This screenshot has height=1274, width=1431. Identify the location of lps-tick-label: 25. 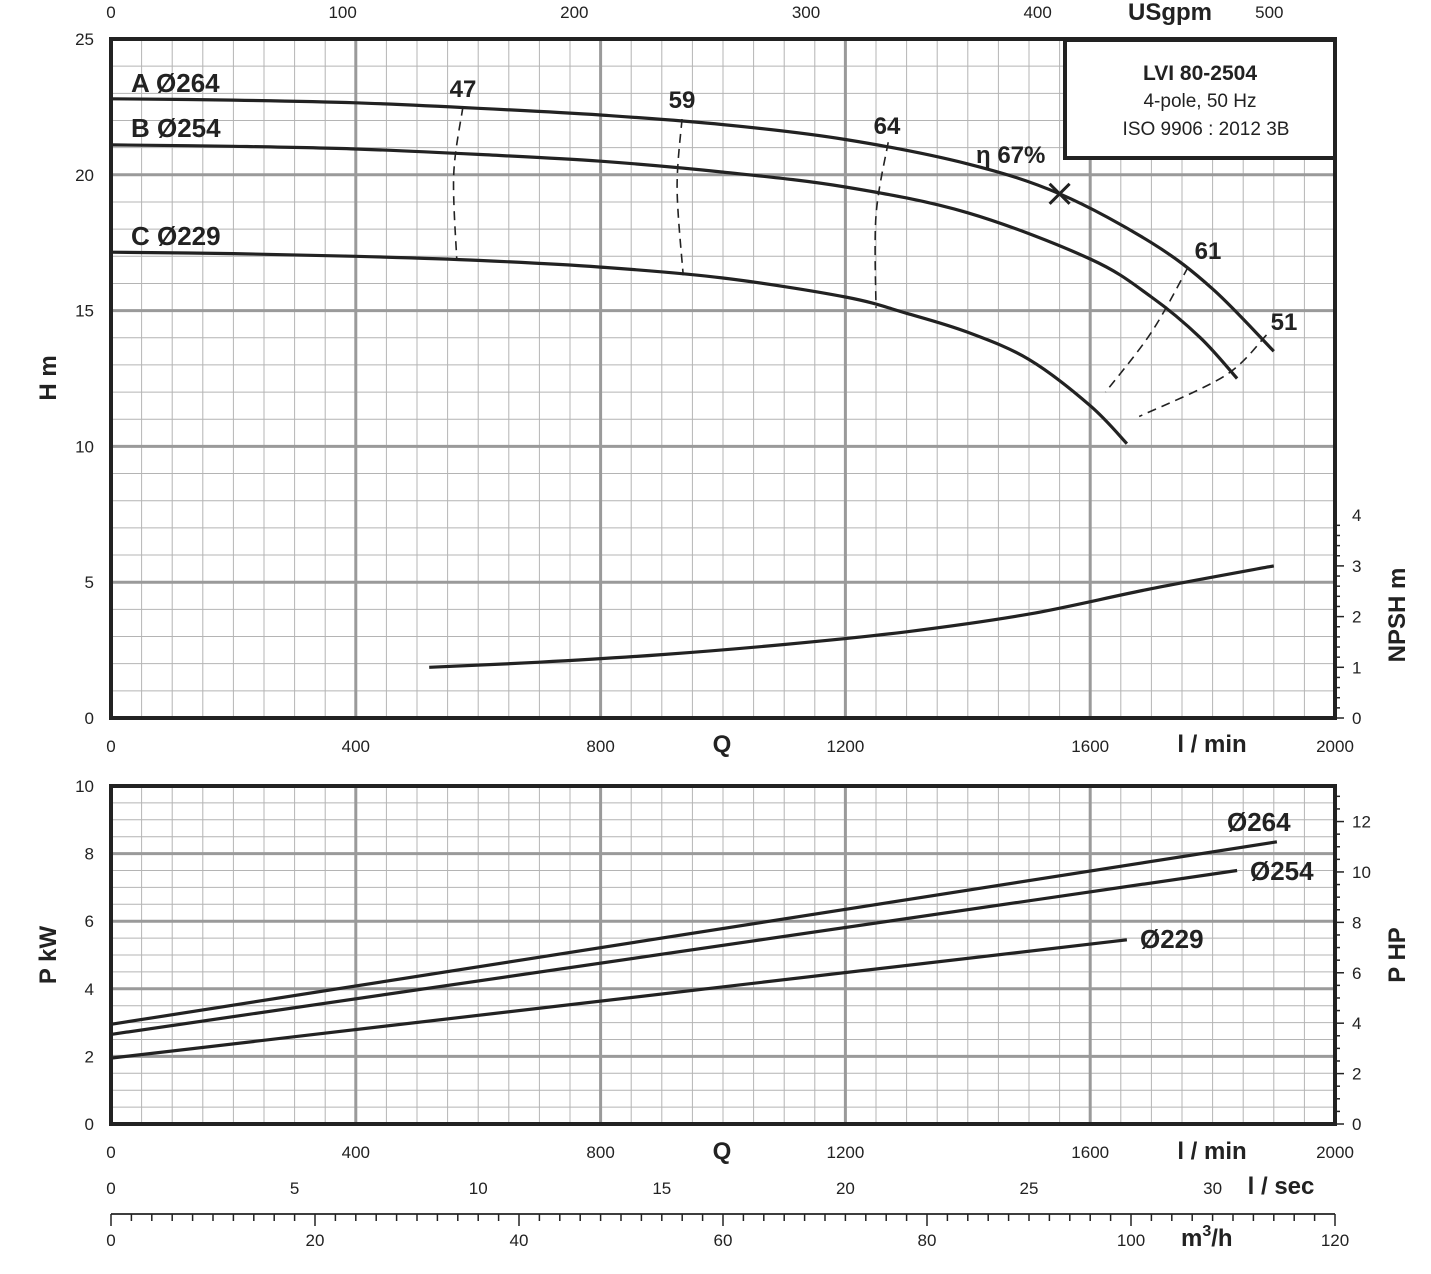
(1029, 1188).